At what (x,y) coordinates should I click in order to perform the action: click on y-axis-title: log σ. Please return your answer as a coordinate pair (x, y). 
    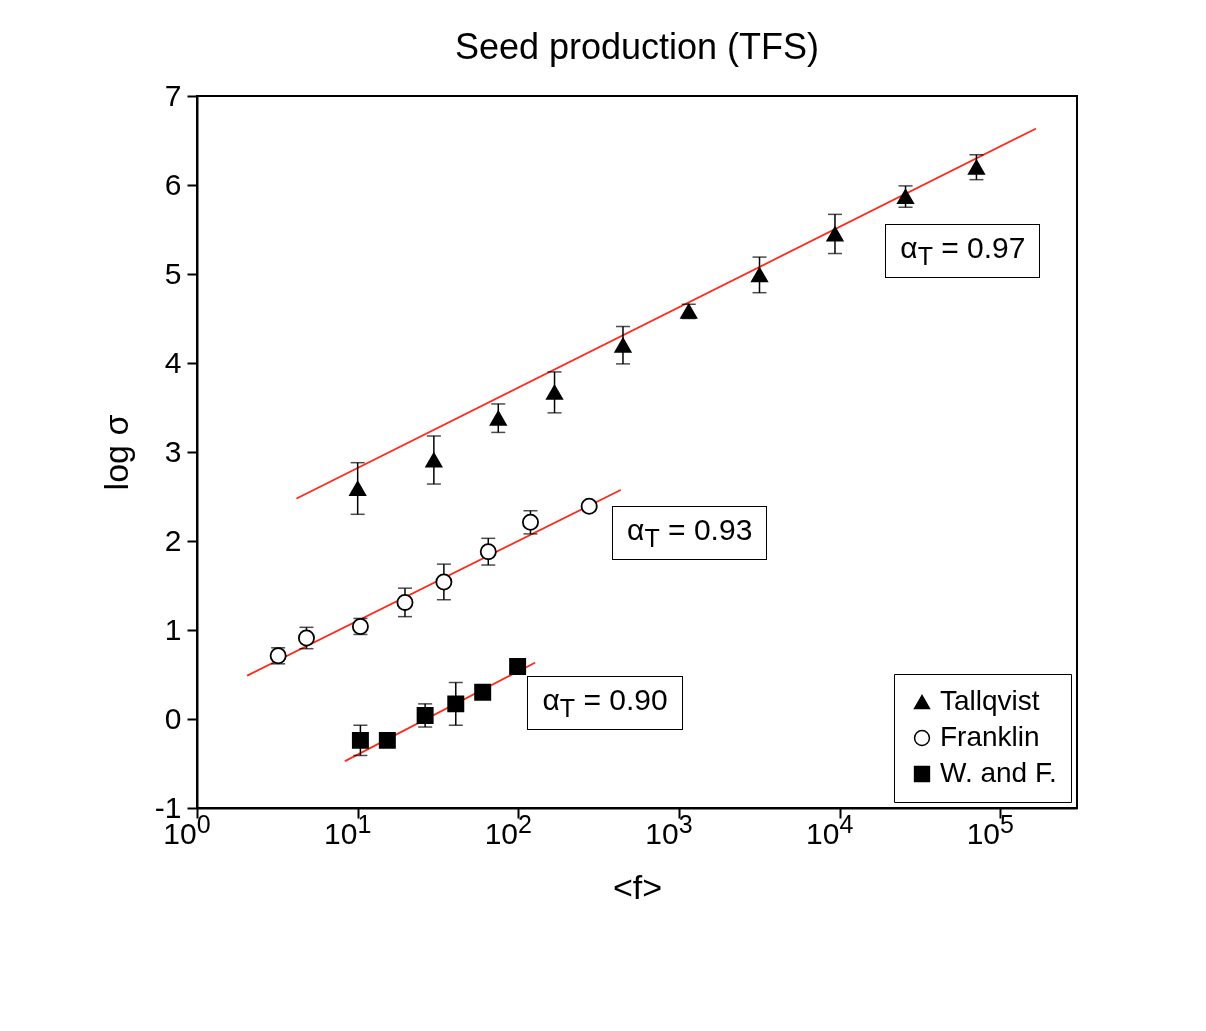
    Looking at the image, I should click on (115, 452).